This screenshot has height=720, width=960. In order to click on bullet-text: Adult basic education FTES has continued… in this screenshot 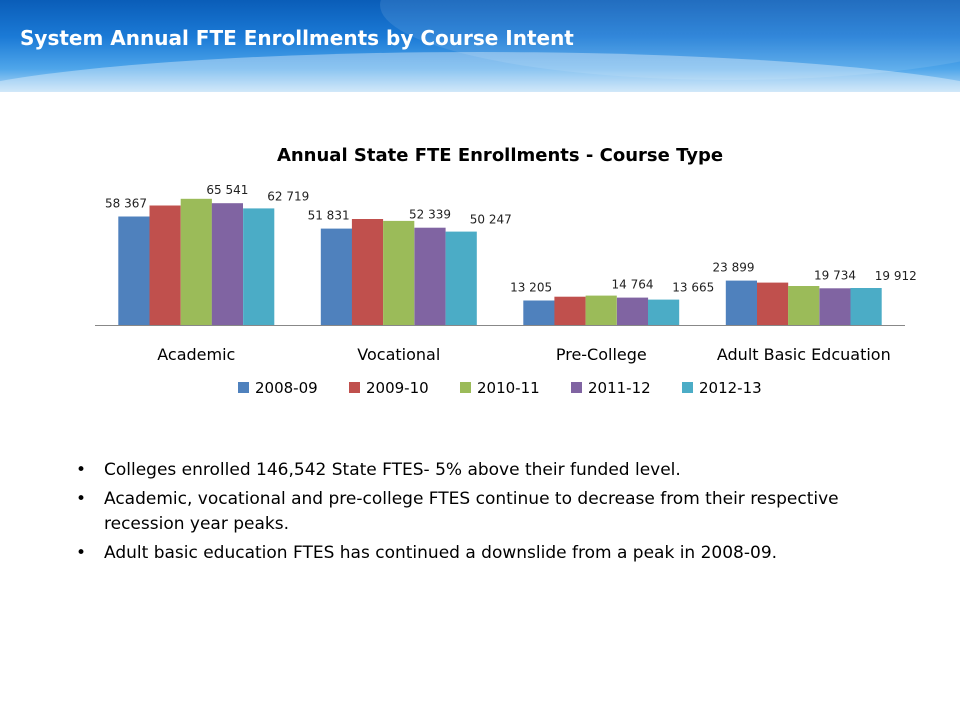, I will do `click(441, 553)`.